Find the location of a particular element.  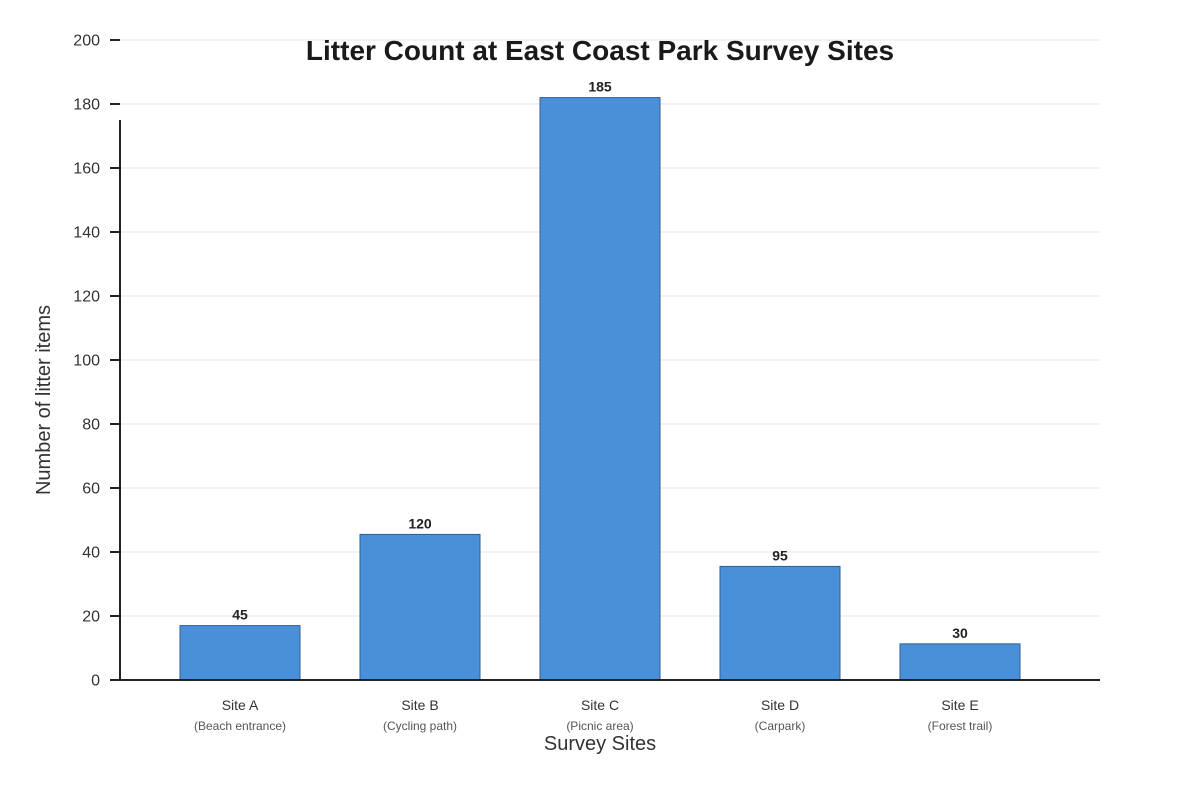

x-tick-label: Site B is located at coordinates (419, 705).